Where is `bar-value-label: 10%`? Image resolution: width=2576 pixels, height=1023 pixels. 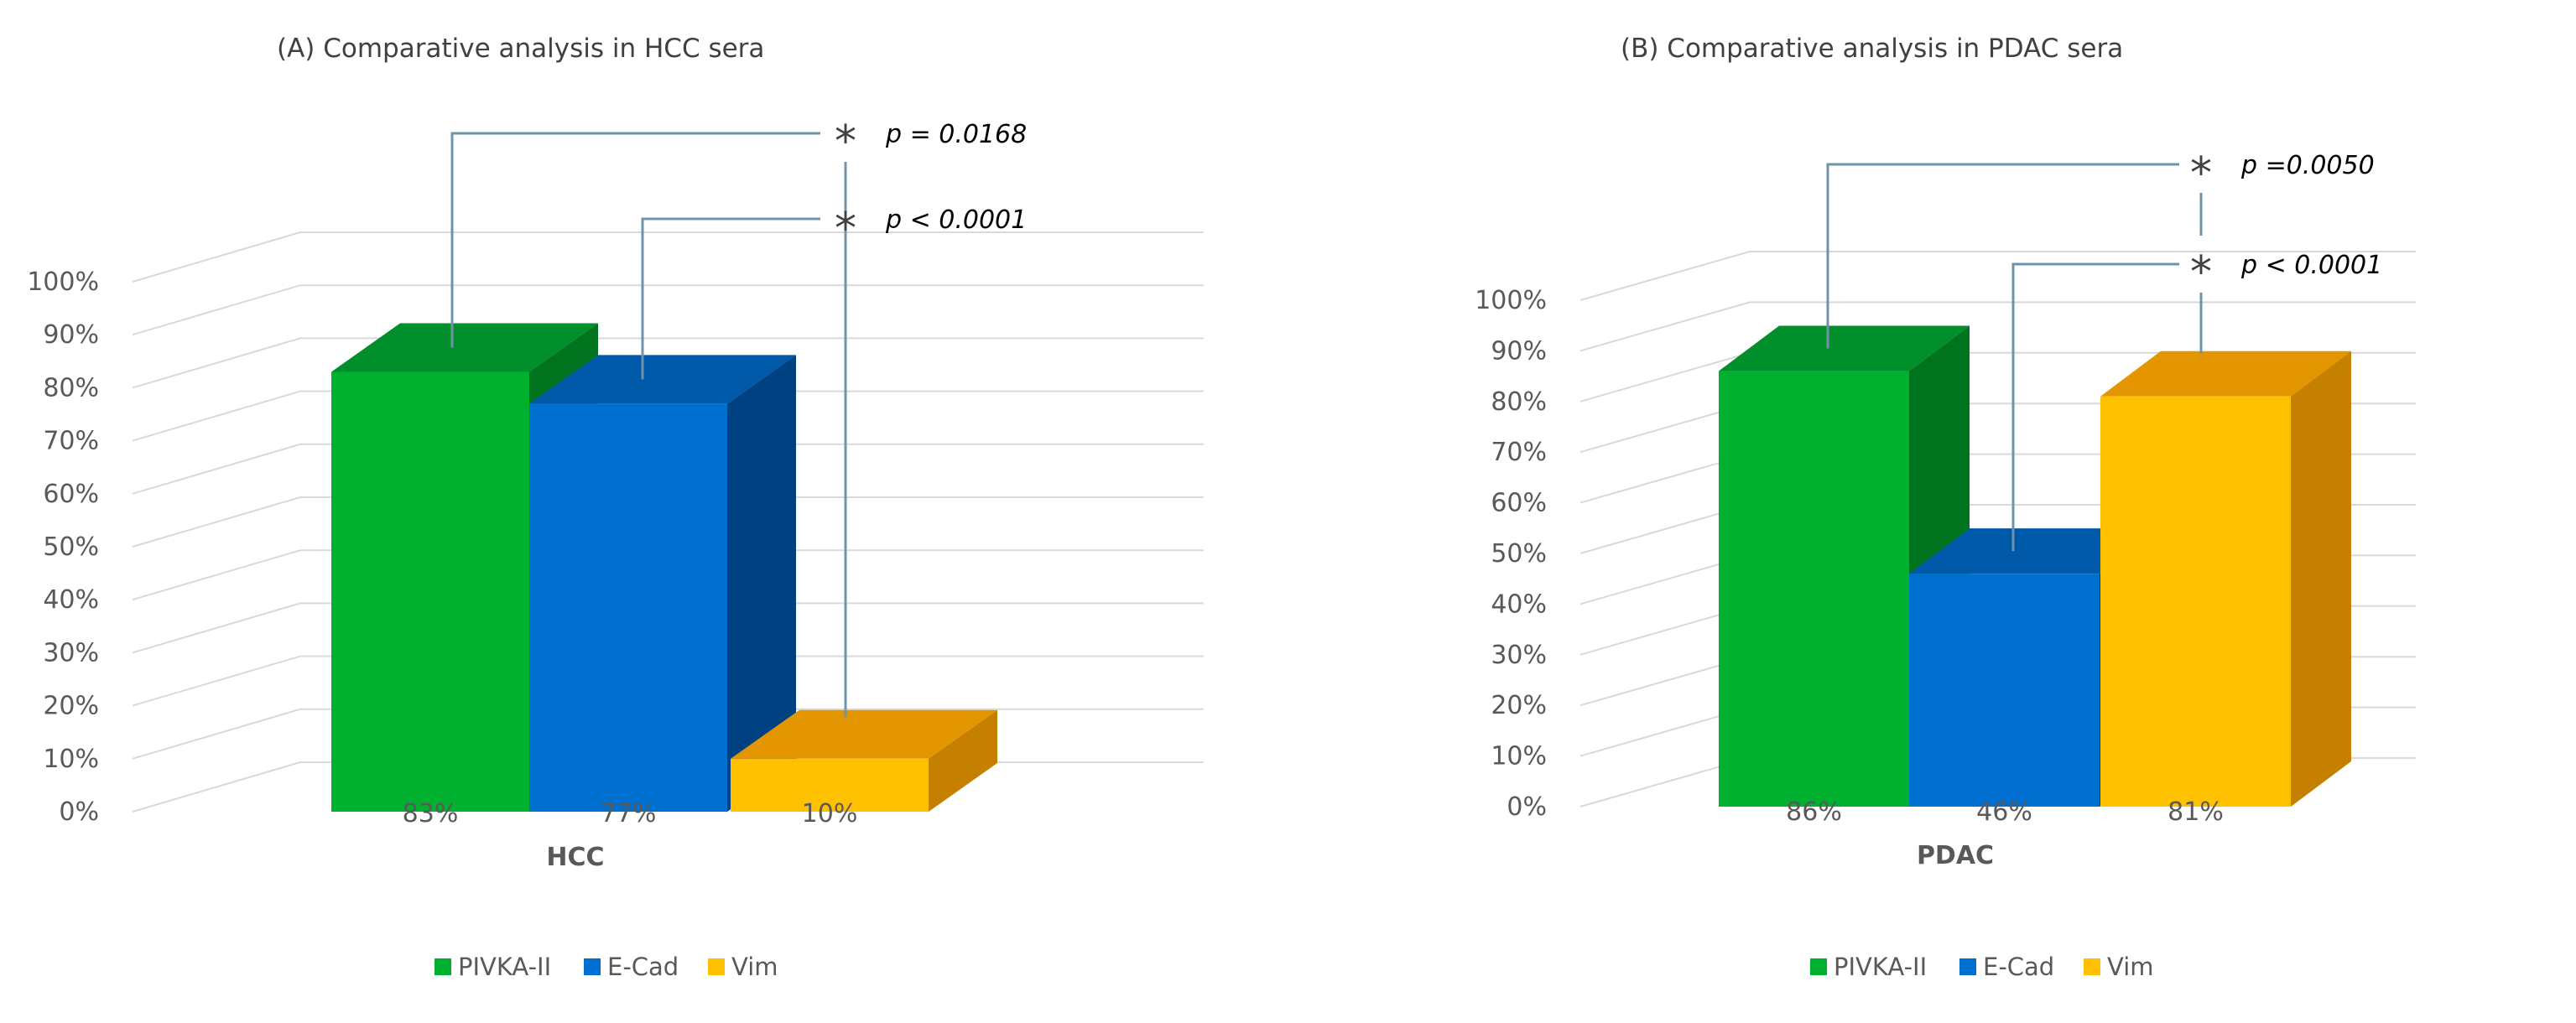 bar-value-label: 10% is located at coordinates (830, 814).